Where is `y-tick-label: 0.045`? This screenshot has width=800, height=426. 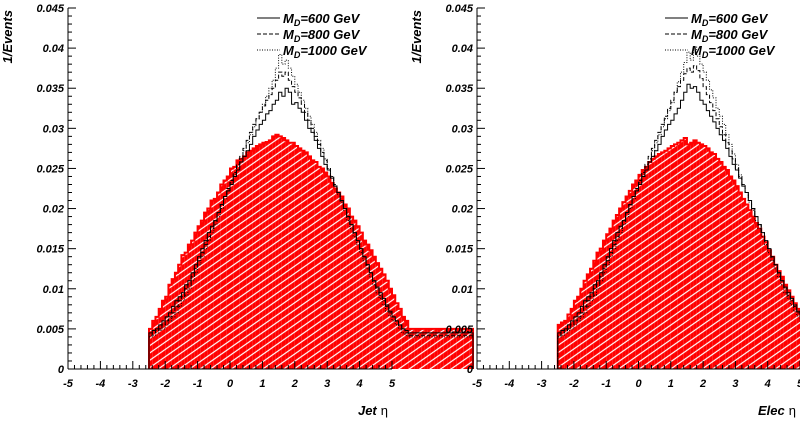 y-tick-label: 0.045 is located at coordinates (459, 9).